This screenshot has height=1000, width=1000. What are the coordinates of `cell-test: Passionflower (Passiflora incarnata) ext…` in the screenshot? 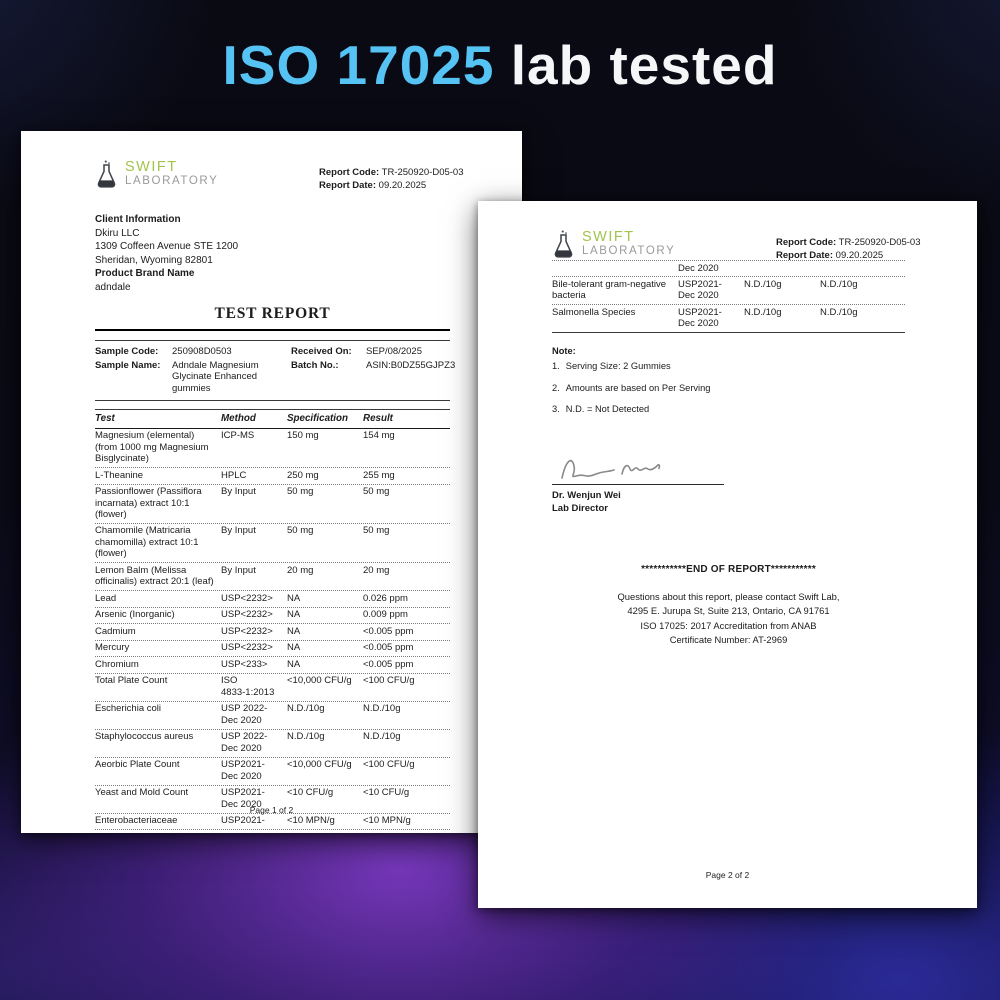 It's located at (148, 503).